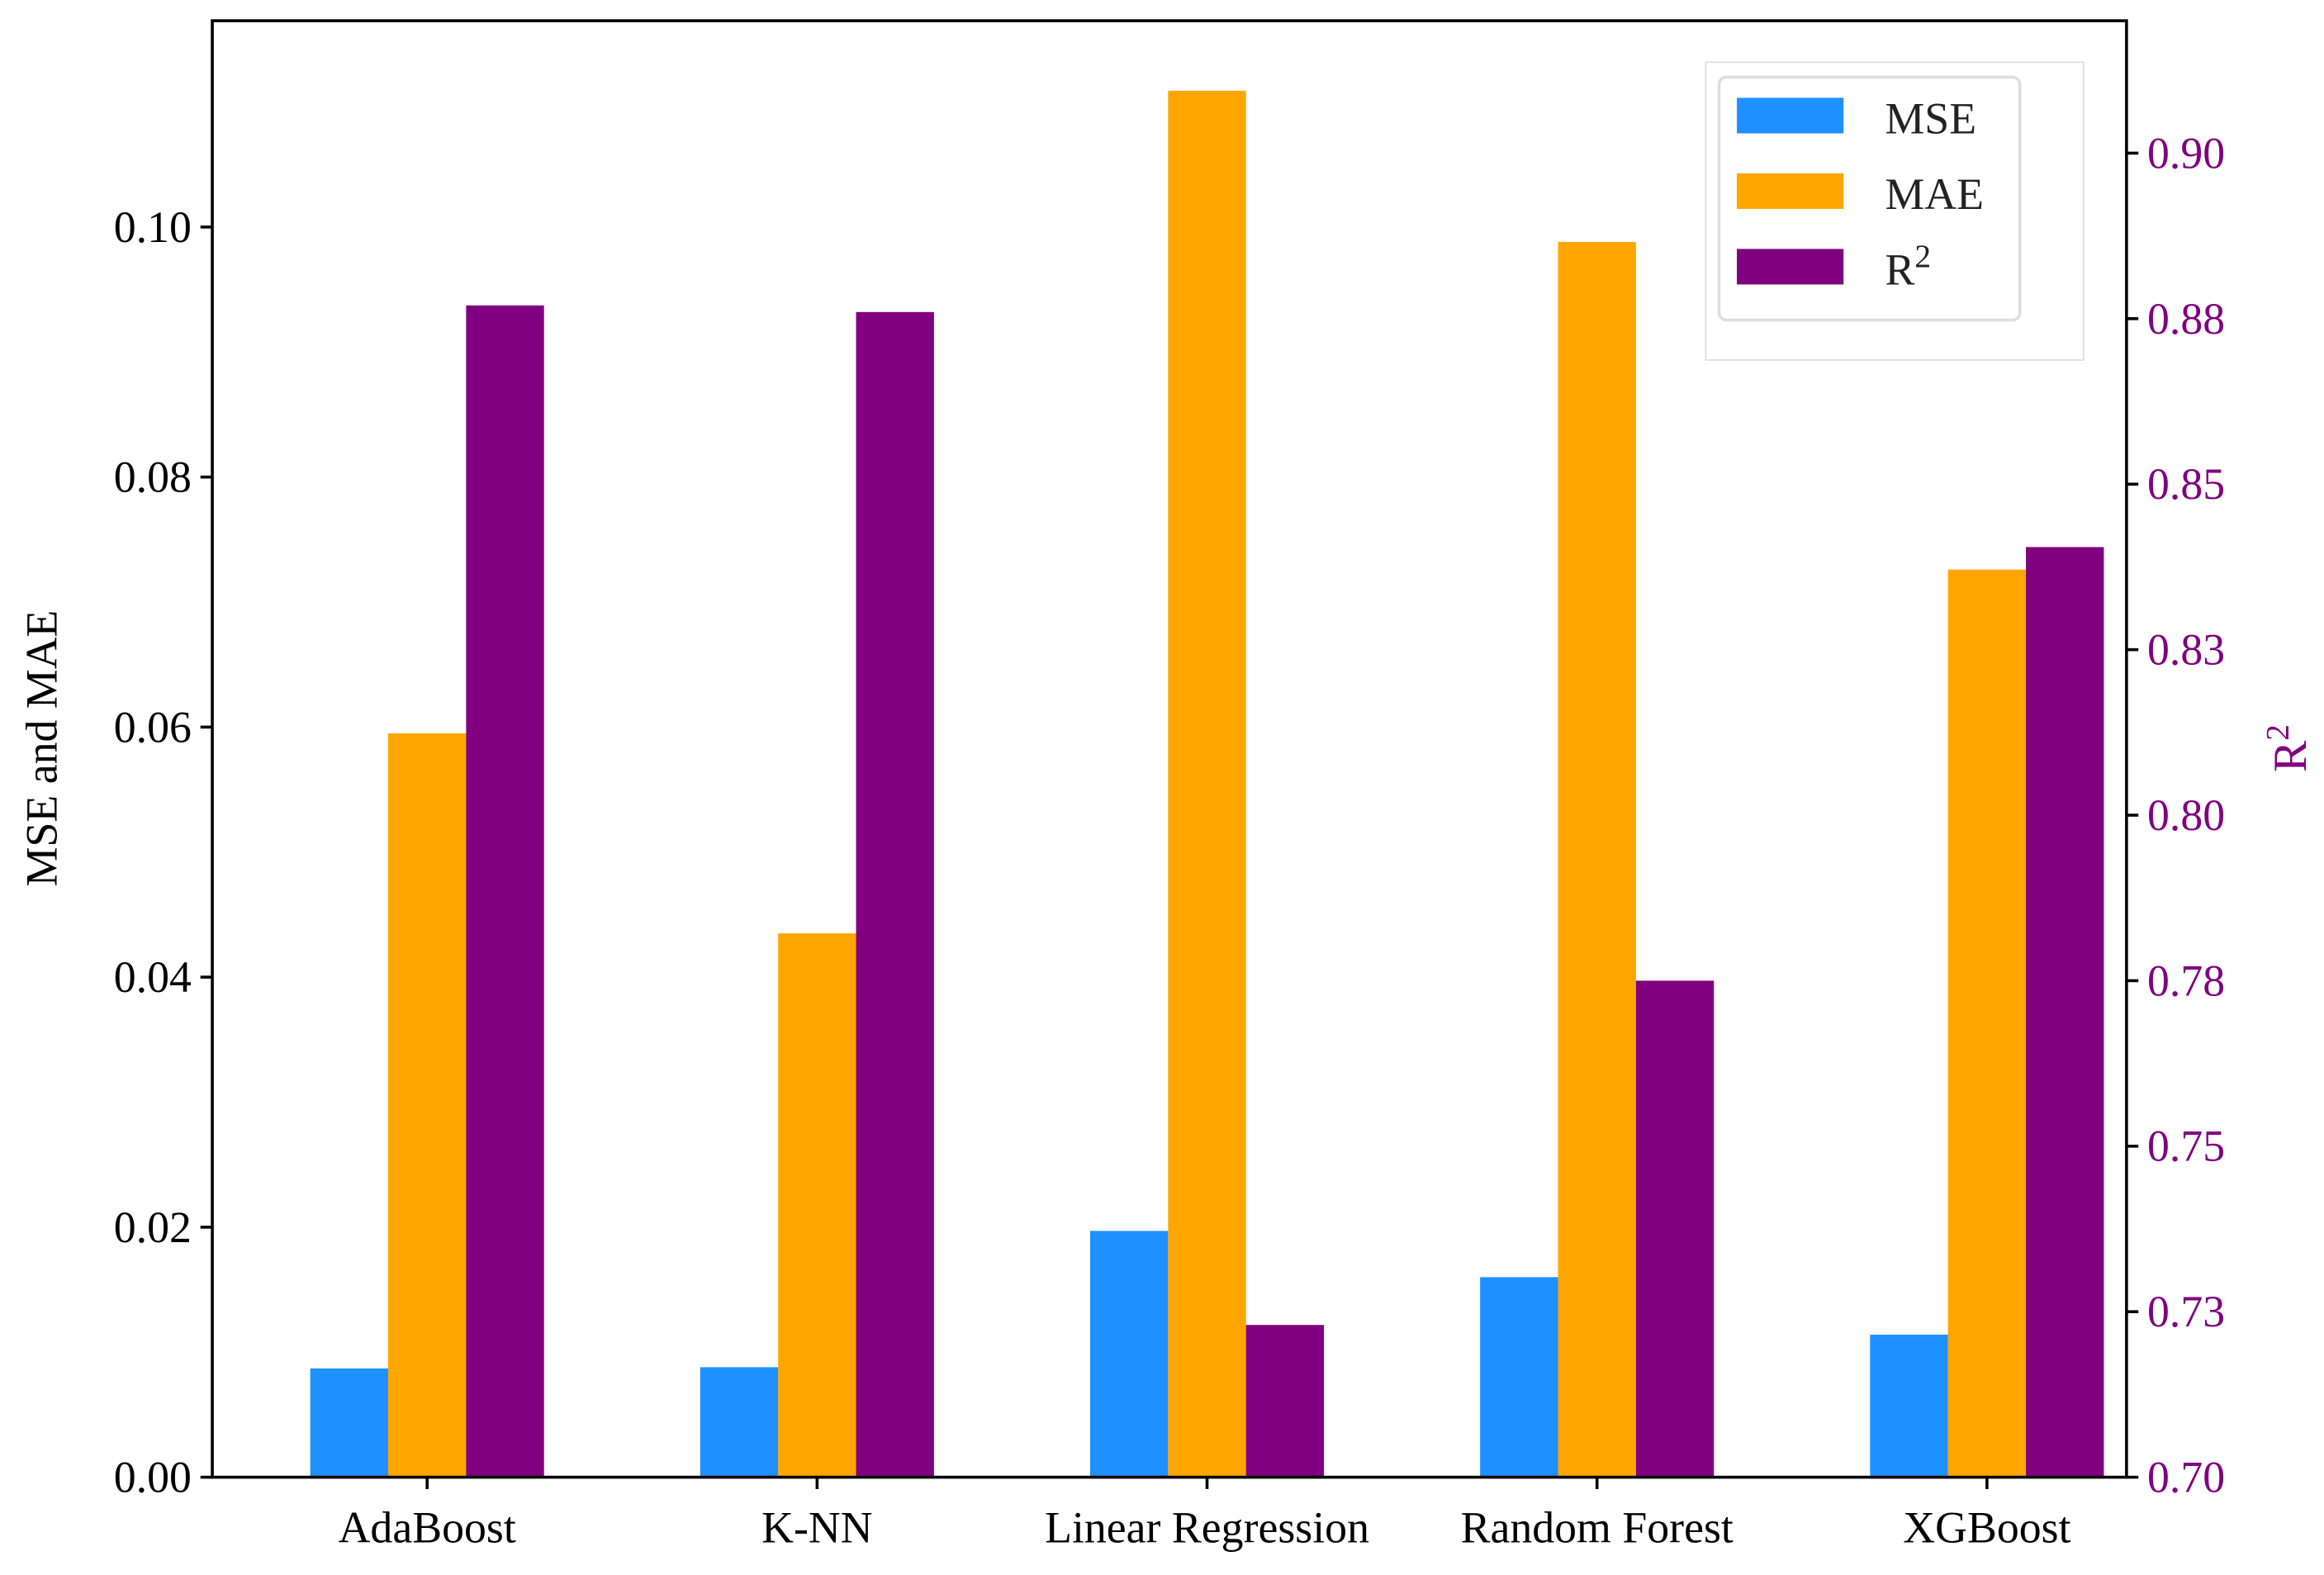 The height and width of the screenshot is (1575, 2324). Describe the element at coordinates (1930, 118) in the screenshot. I see `legend-label-mse: MSE` at that location.